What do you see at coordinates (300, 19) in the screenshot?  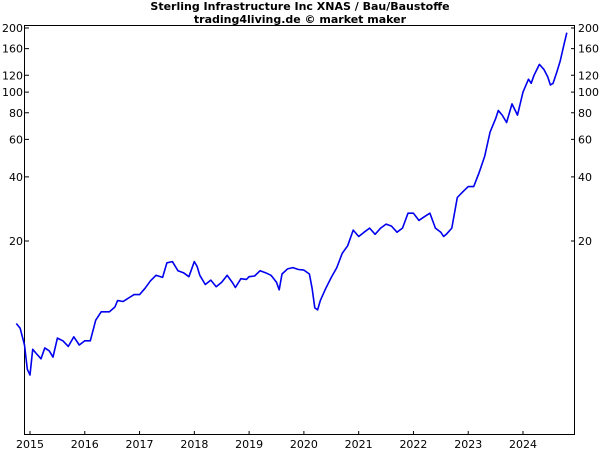 I see `chart-subtitle: trading4living.de © market maker` at bounding box center [300, 19].